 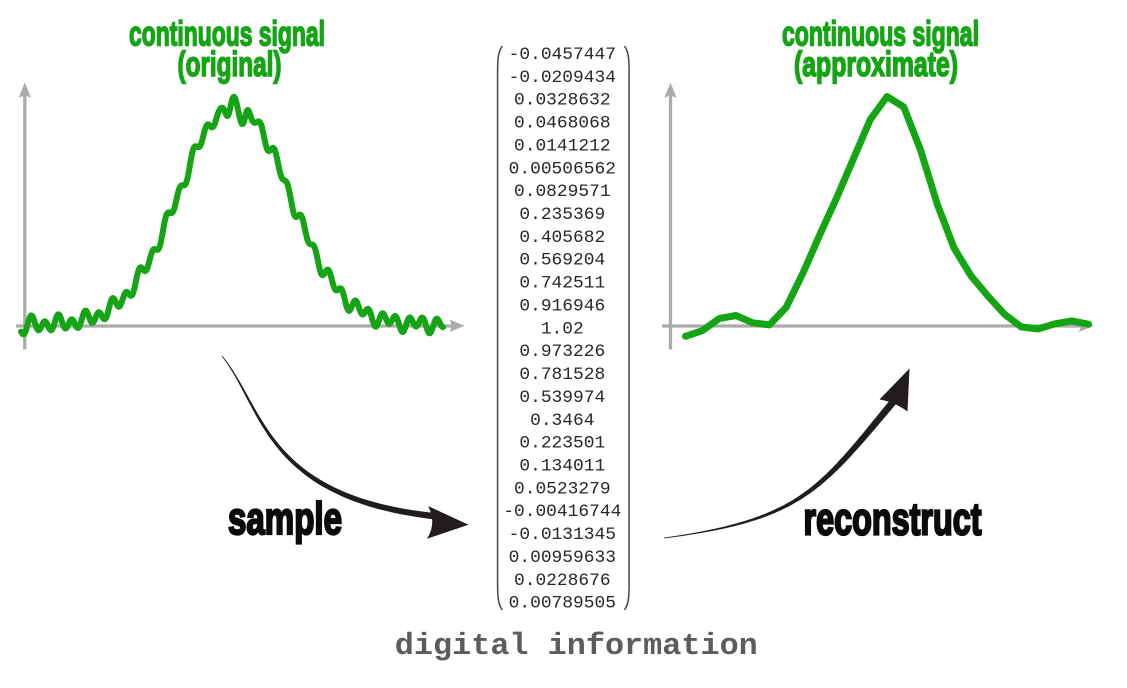 What do you see at coordinates (562, 398) in the screenshot?
I see `svg-text: 0.539974` at bounding box center [562, 398].